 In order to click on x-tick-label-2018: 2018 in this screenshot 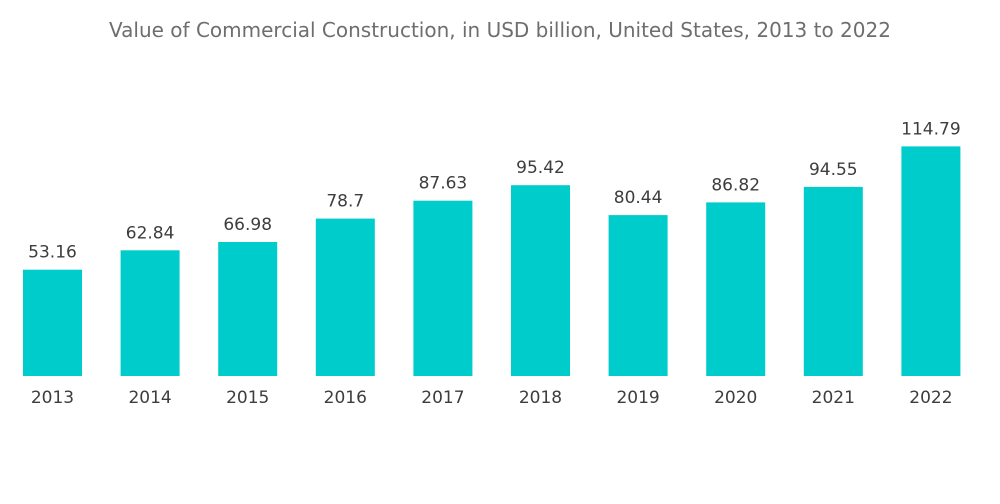, I will do `click(540, 398)`.